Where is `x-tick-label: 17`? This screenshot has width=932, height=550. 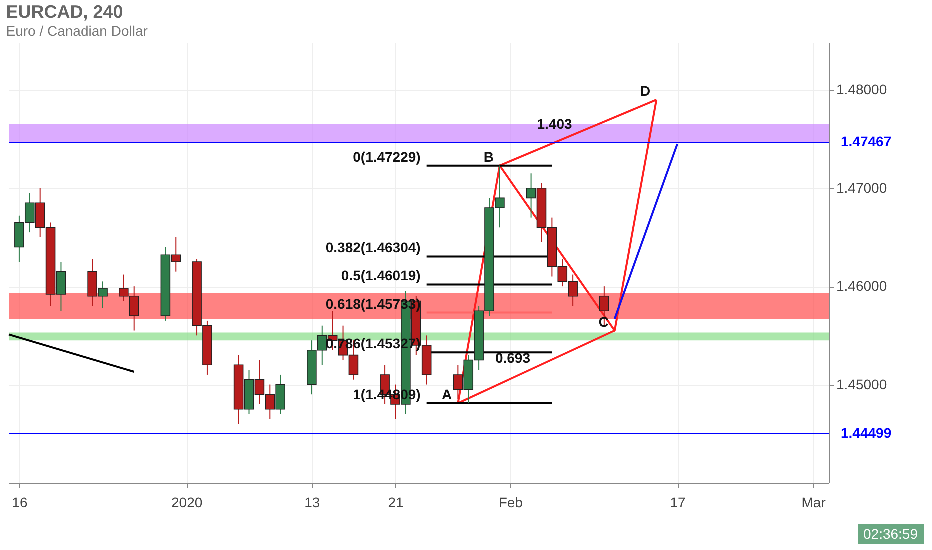
x-tick-label: 17 is located at coordinates (678, 502).